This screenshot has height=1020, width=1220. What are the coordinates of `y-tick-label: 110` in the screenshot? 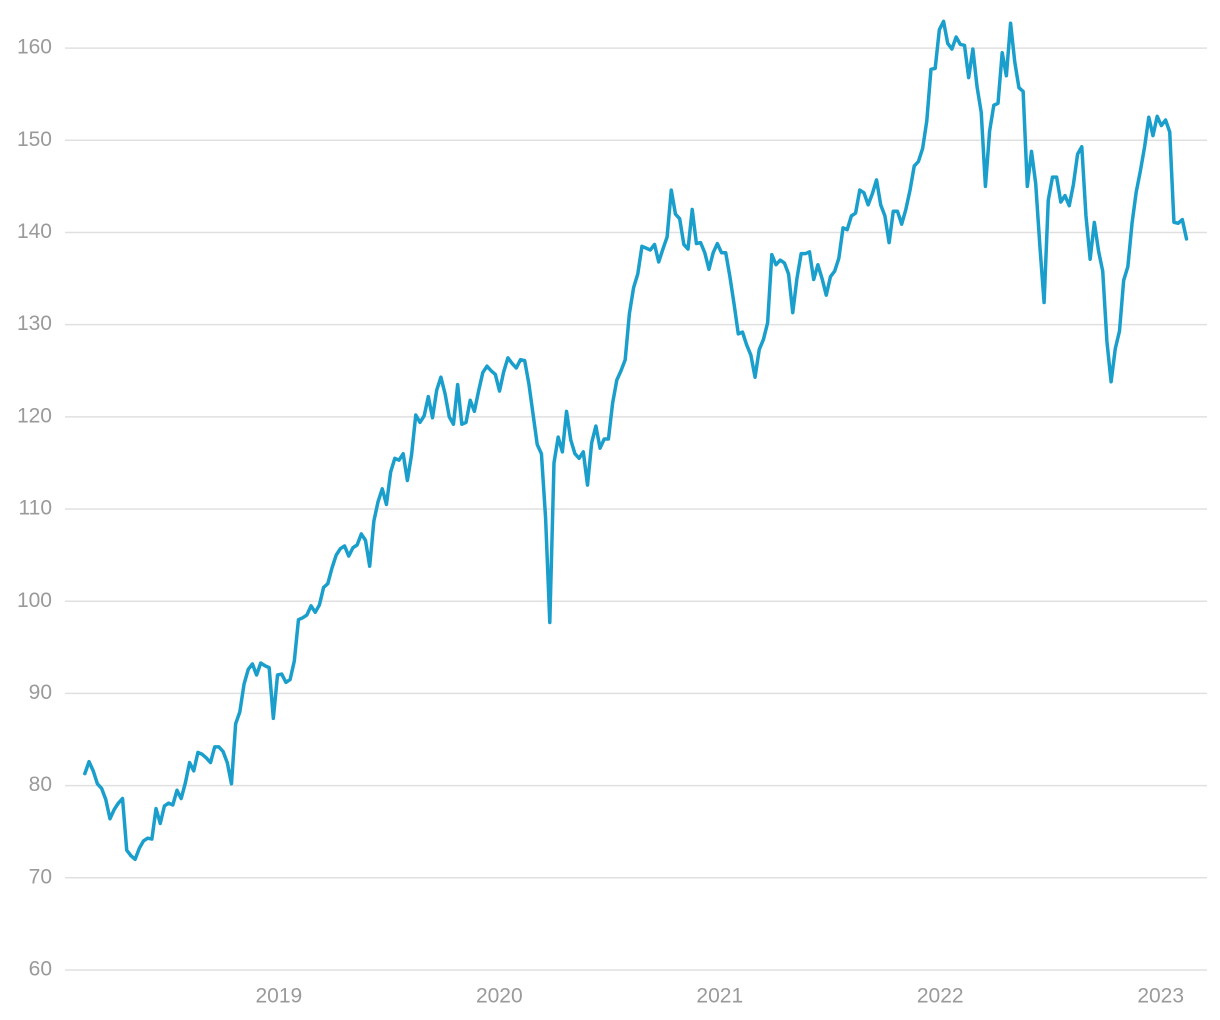 It's located at (35, 508).